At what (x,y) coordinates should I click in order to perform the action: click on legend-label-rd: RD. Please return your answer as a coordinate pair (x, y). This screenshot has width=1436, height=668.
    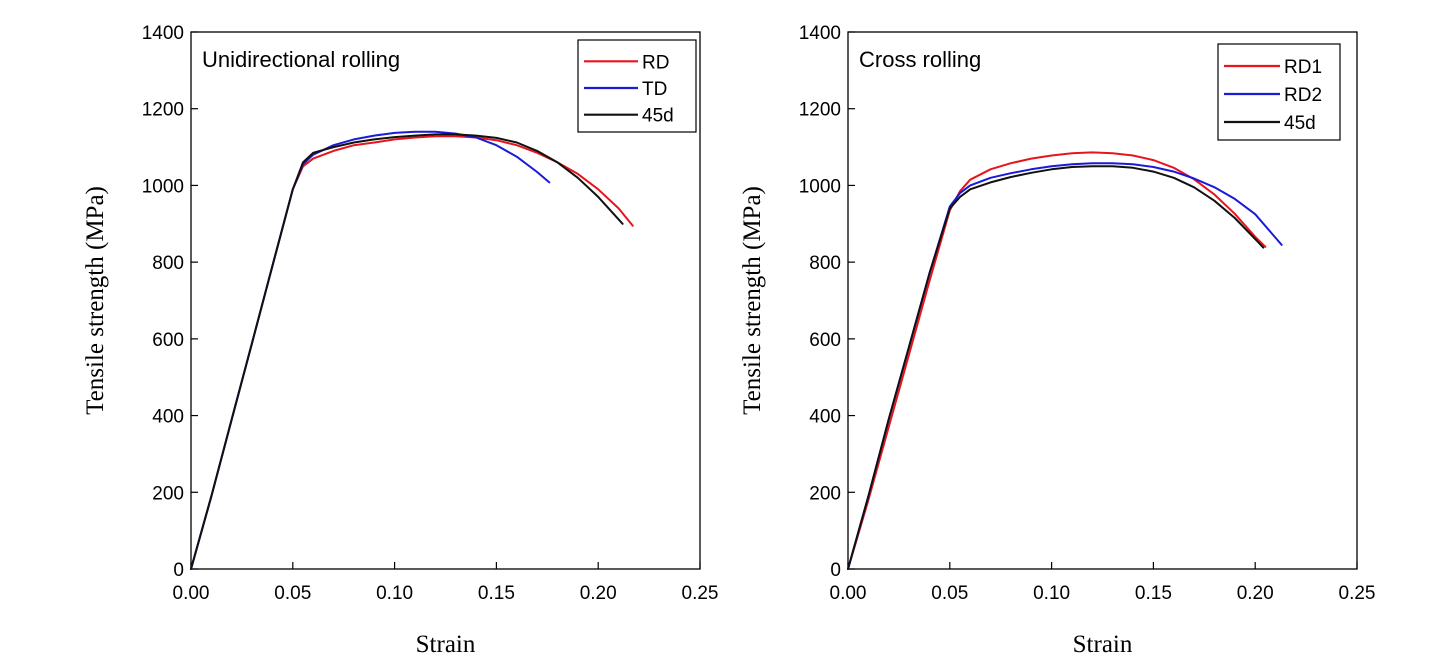
    Looking at the image, I should click on (655, 62).